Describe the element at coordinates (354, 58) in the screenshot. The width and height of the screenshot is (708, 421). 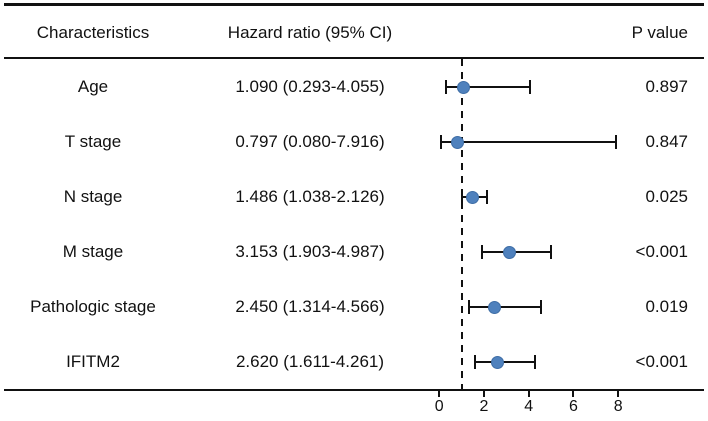
I see `header-rule` at that location.